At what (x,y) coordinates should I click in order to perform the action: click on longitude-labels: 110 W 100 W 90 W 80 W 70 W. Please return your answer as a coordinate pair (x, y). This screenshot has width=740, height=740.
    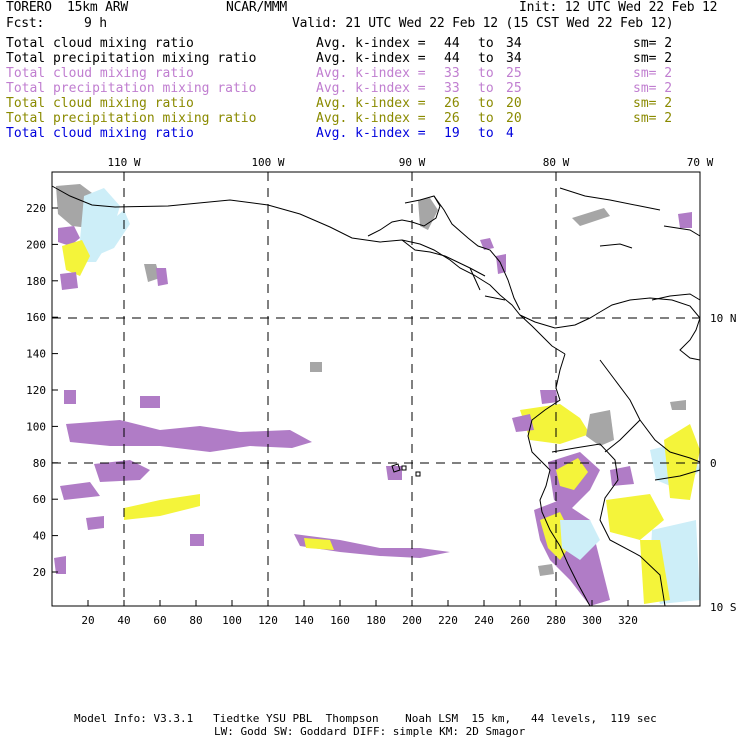
    Looking at the image, I should click on (410, 162).